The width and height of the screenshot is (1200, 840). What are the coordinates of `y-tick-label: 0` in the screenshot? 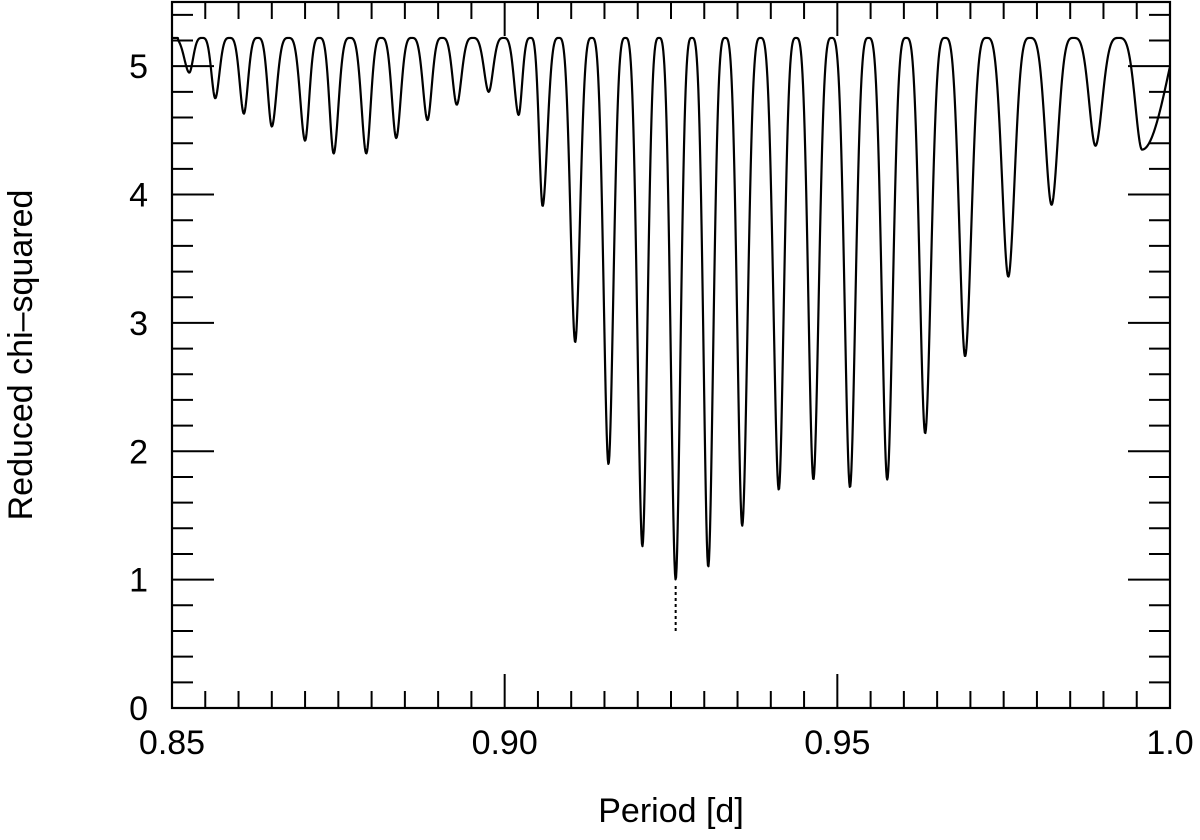 It's located at (138, 709).